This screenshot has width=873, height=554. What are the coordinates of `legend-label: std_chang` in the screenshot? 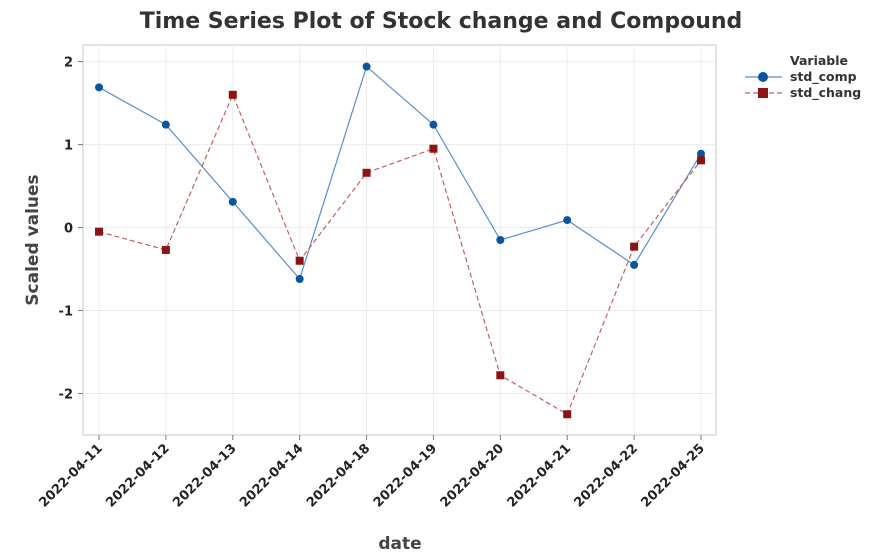 It's located at (825, 93).